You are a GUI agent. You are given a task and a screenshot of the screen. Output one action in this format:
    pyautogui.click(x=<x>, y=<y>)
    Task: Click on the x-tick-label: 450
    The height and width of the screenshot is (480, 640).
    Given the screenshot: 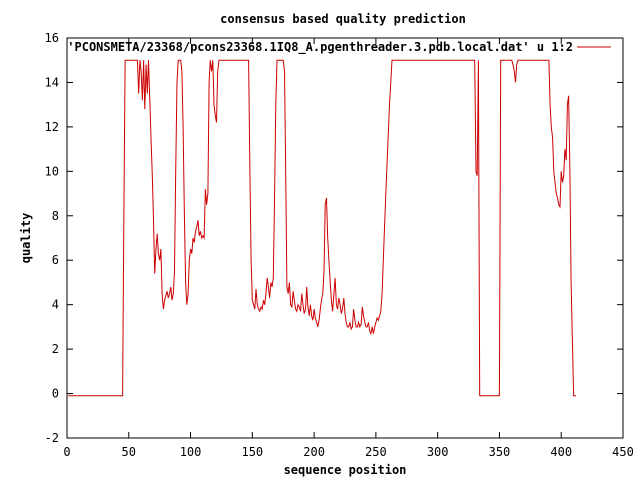 What is the action you would take?
    pyautogui.click(x=623, y=452)
    